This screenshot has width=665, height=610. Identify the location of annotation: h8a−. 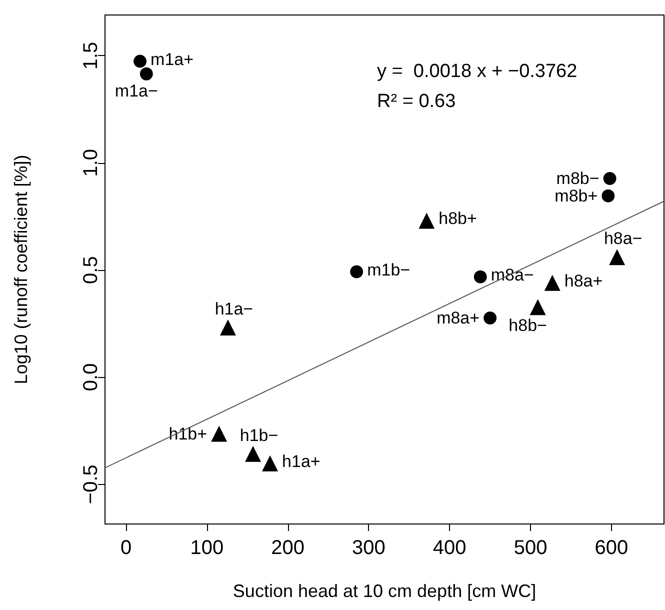
(623, 238).